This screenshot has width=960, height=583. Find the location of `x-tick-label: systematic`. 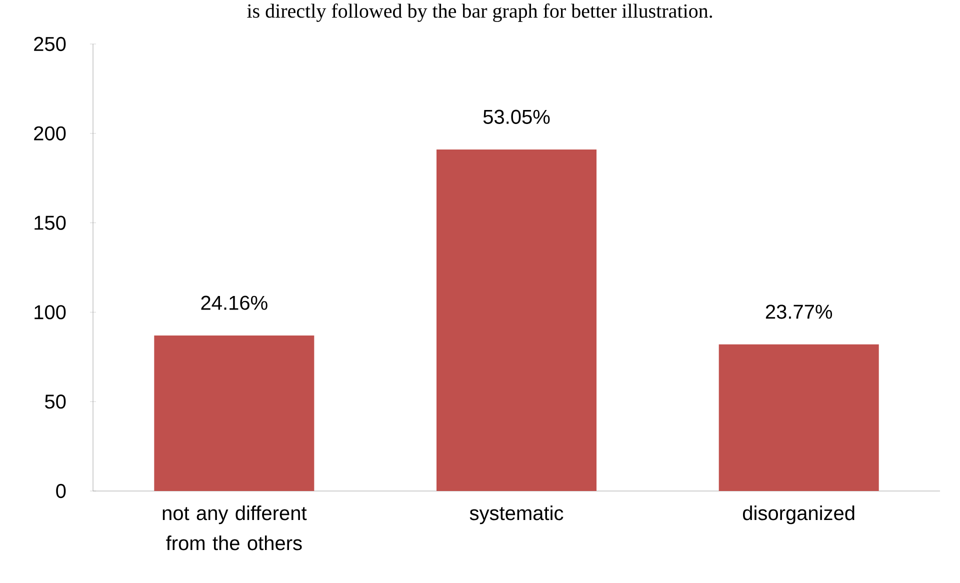

x-tick-label: systematic is located at coordinates (517, 515).